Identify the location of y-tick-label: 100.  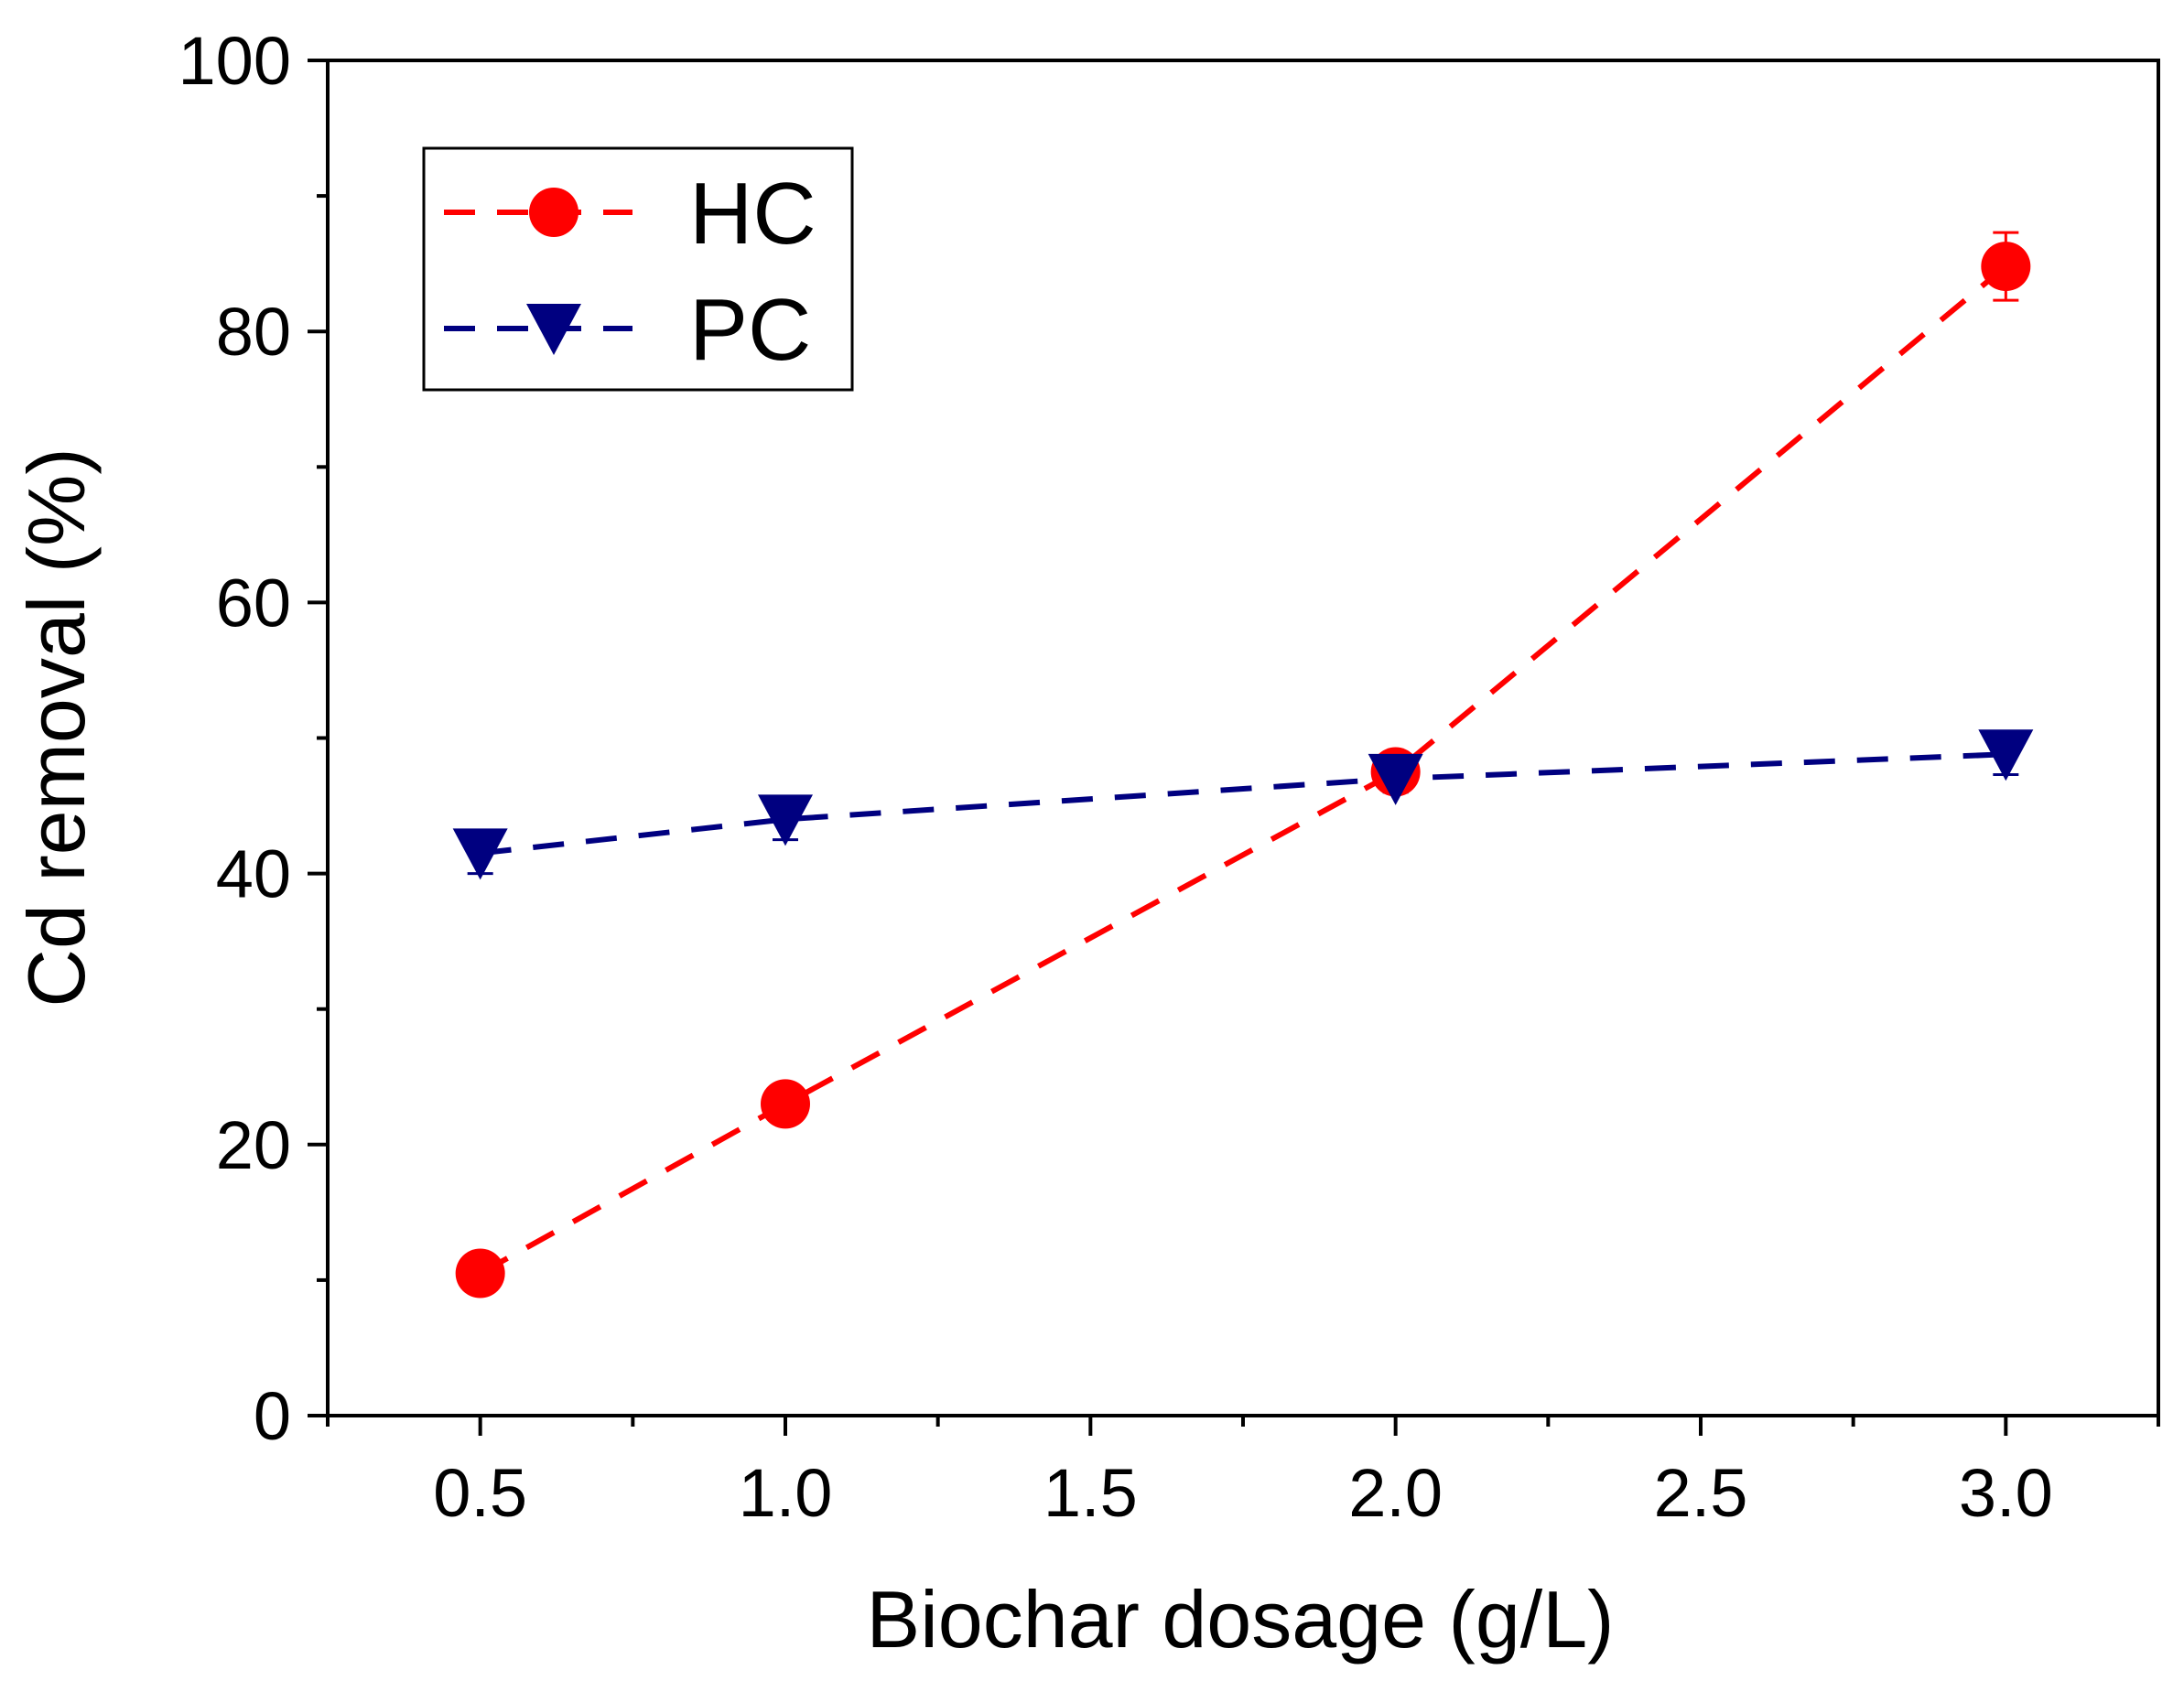
(234, 61).